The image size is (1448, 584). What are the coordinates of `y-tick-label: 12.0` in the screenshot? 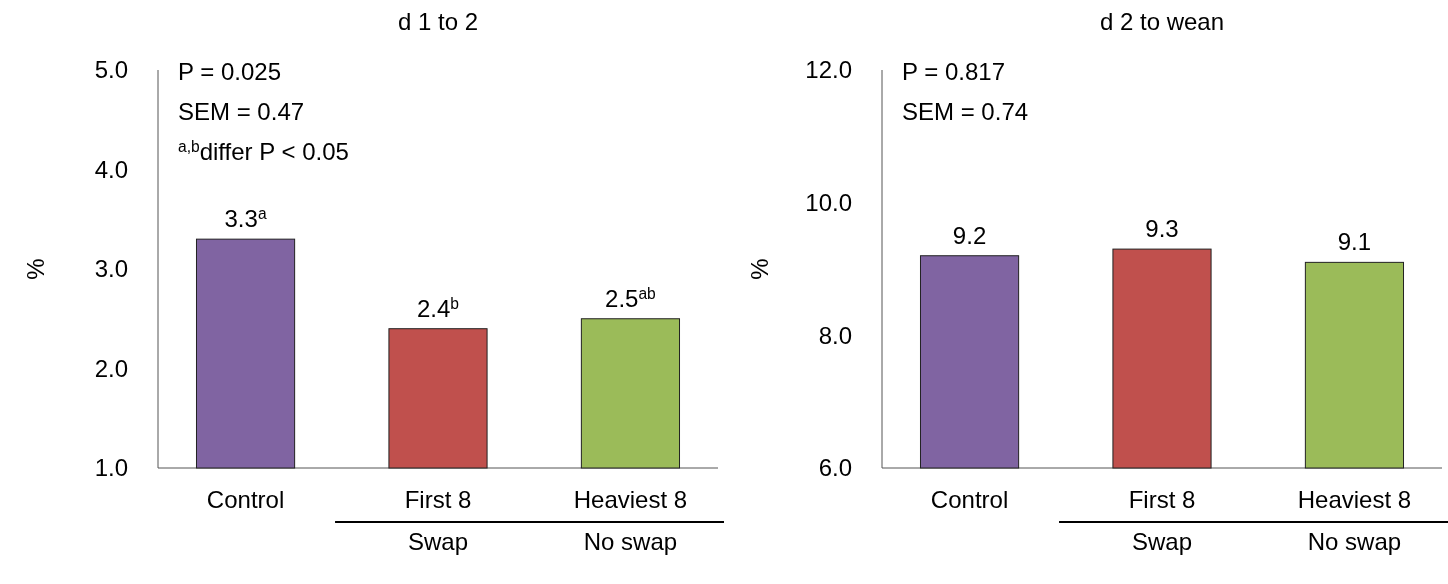 It's located at (828, 70).